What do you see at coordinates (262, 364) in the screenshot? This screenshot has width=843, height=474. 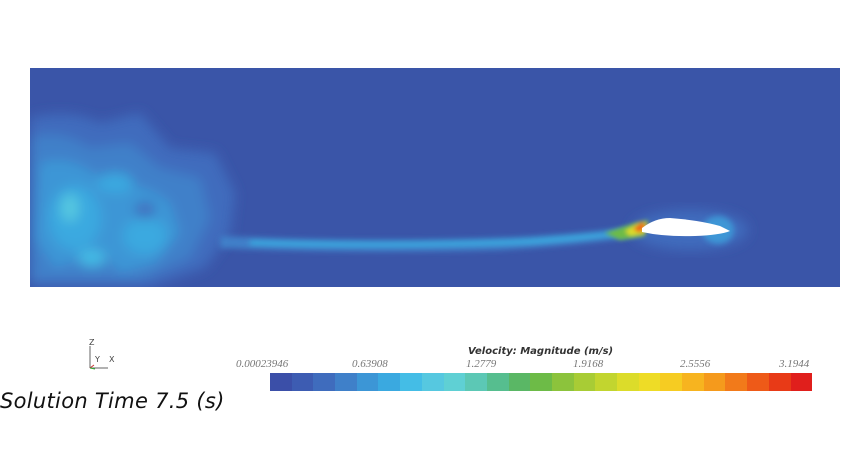 I see `legend-tick-0: 0.00023946` at bounding box center [262, 364].